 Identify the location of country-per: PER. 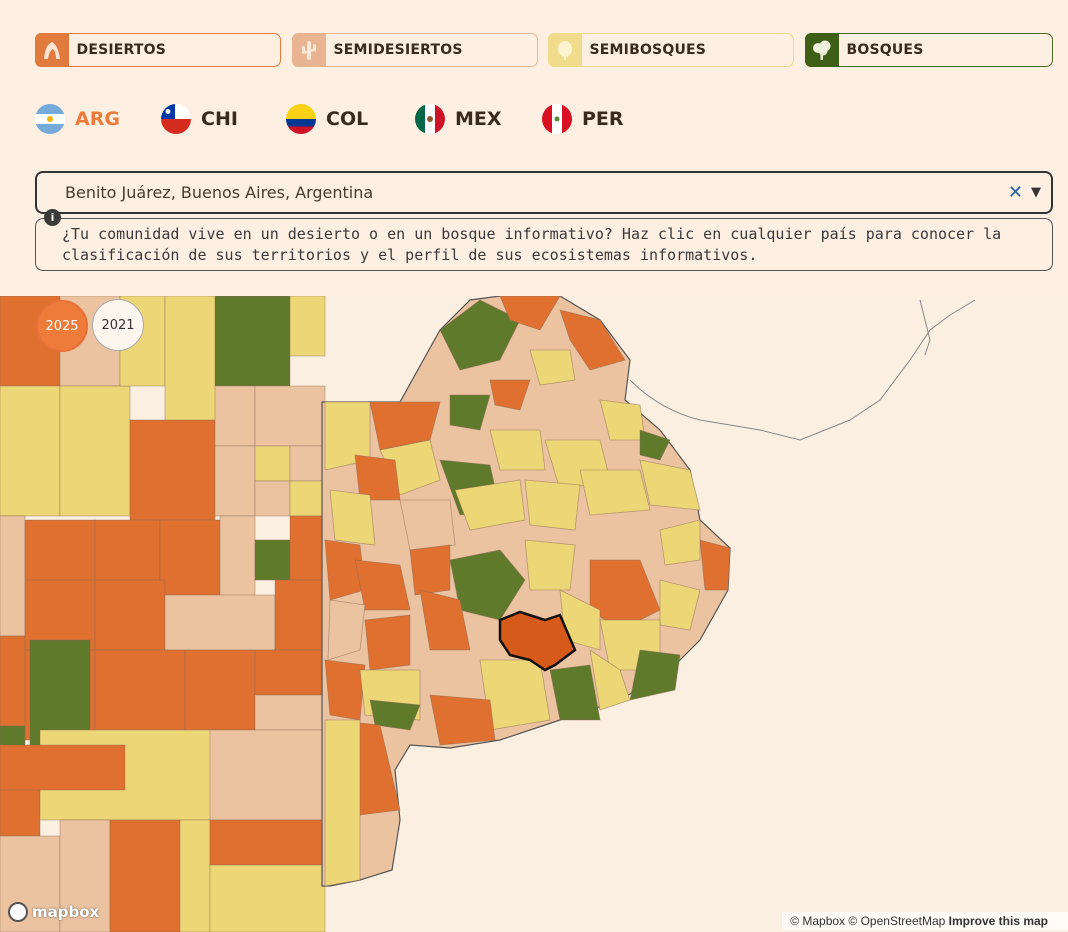
(583, 119).